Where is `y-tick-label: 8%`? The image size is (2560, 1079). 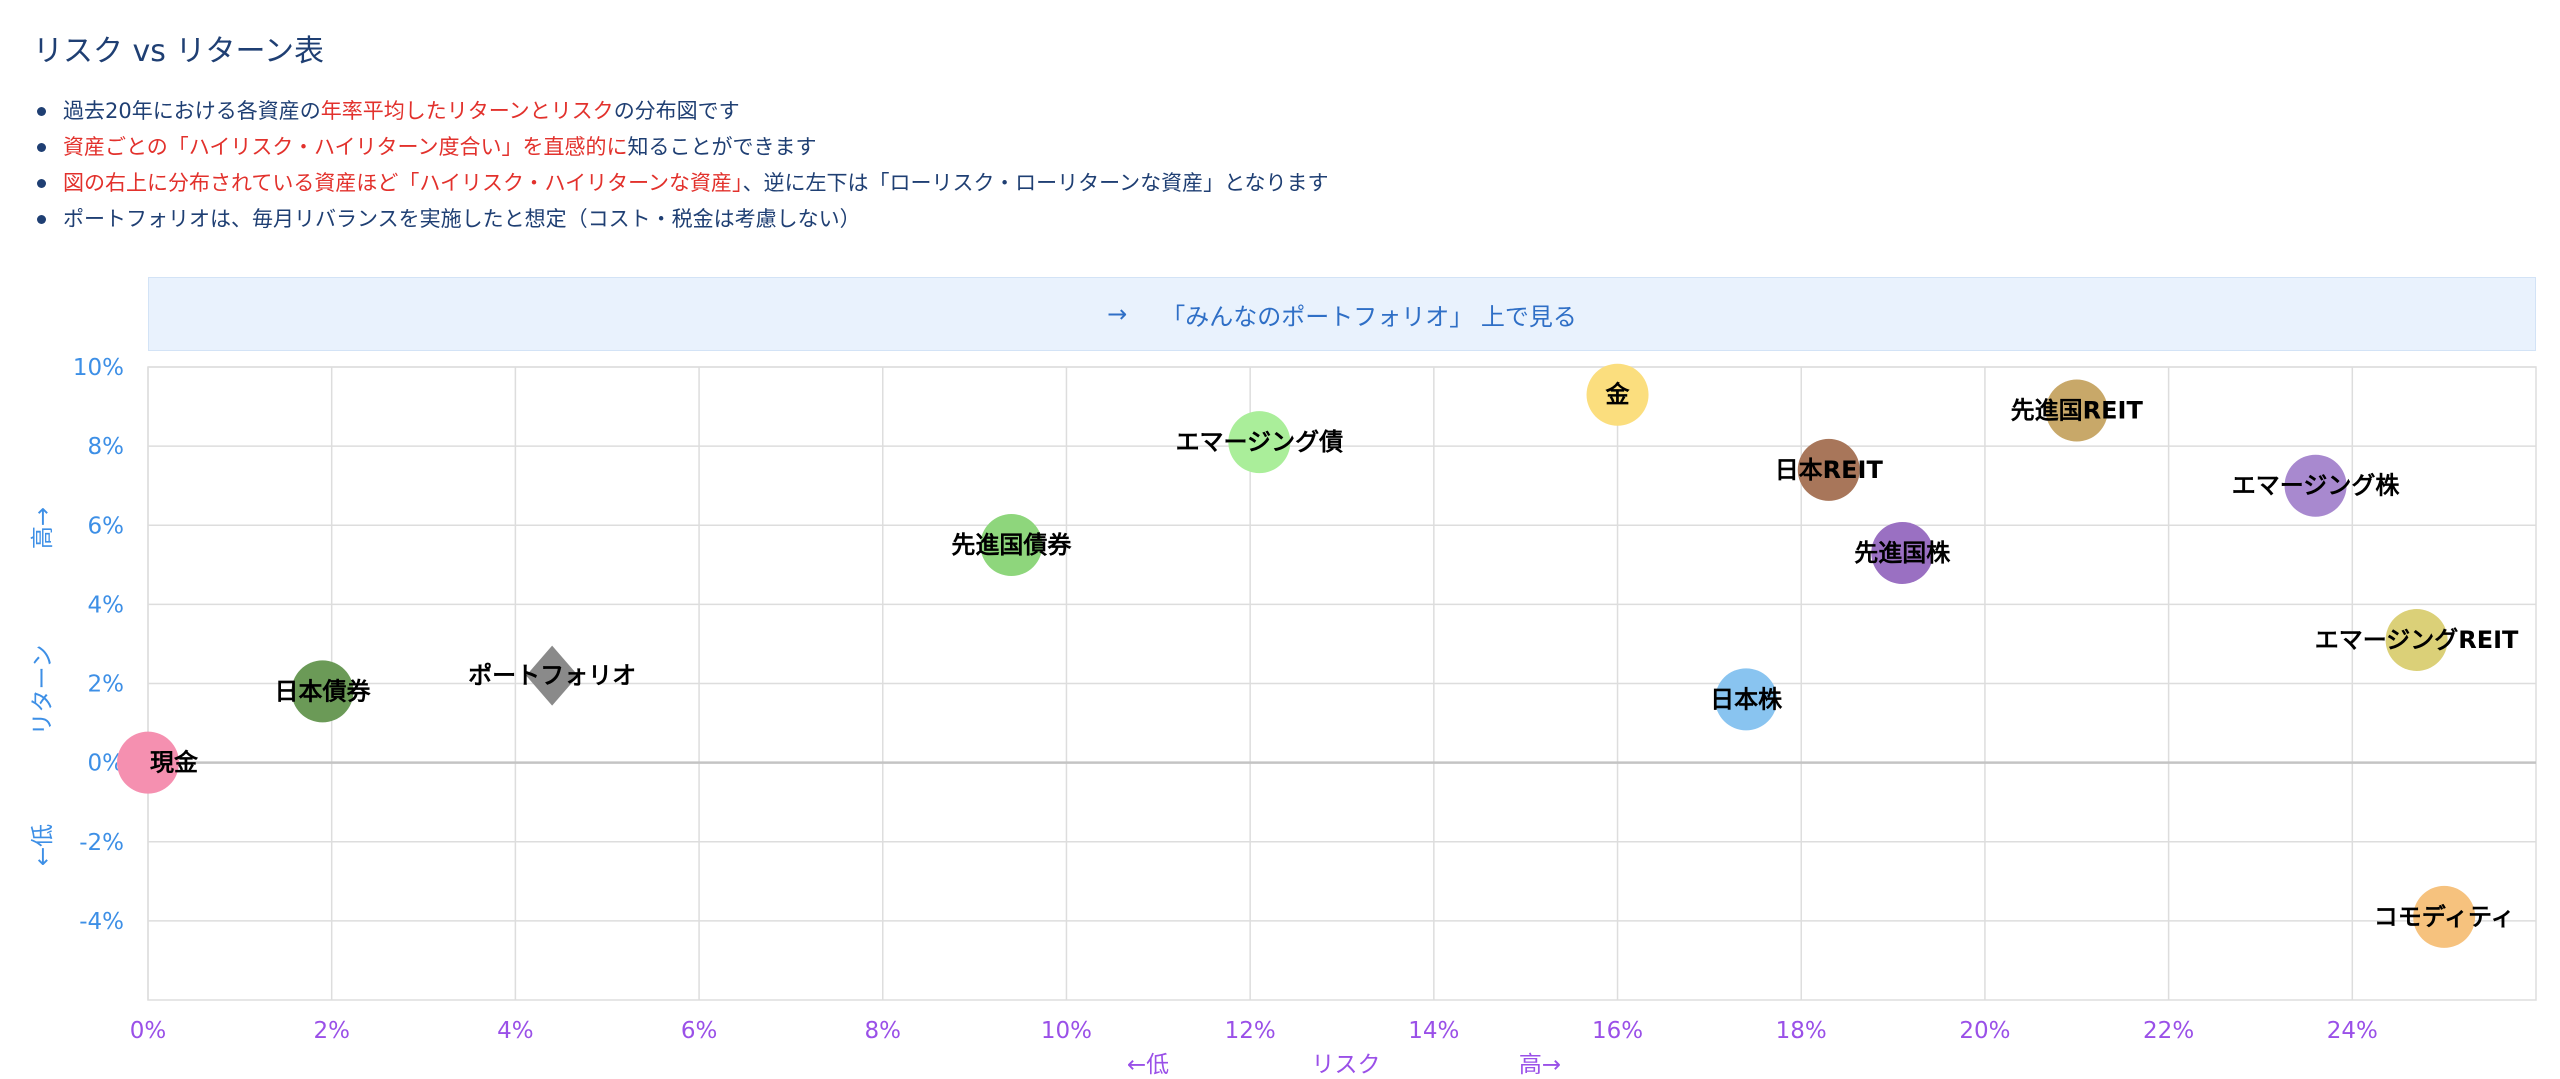 y-tick-label: 8% is located at coordinates (106, 447).